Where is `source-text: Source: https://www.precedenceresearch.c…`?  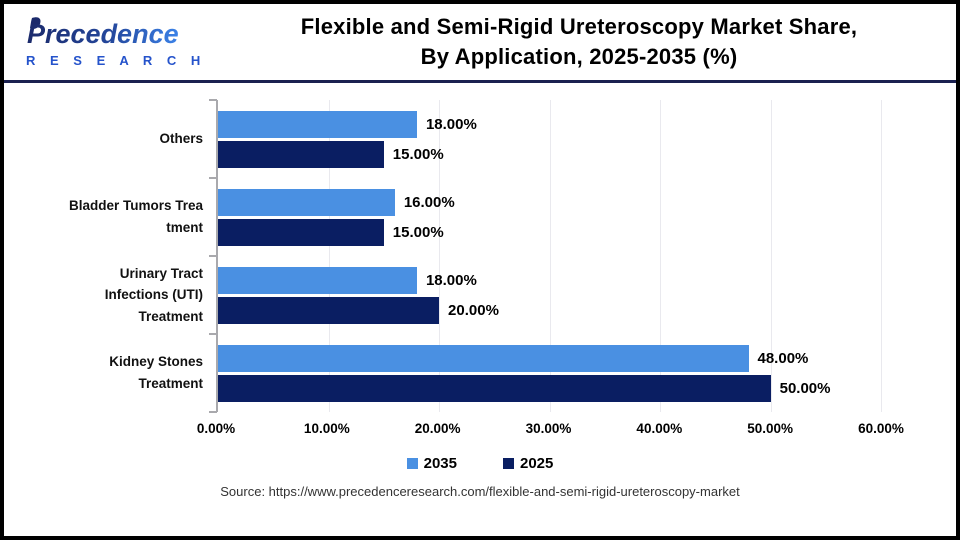
source-text: Source: https://www.precedenceresearch.c… is located at coordinates (480, 491).